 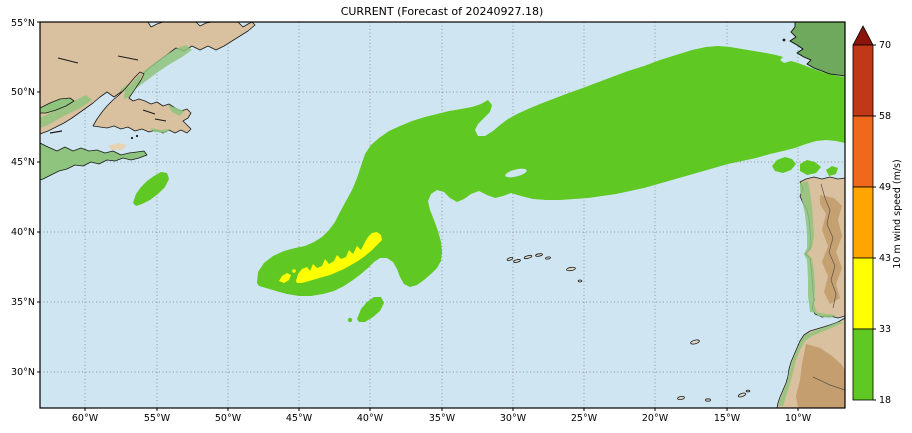 I want to click on st-pierre-islet, so click(x=132, y=138).